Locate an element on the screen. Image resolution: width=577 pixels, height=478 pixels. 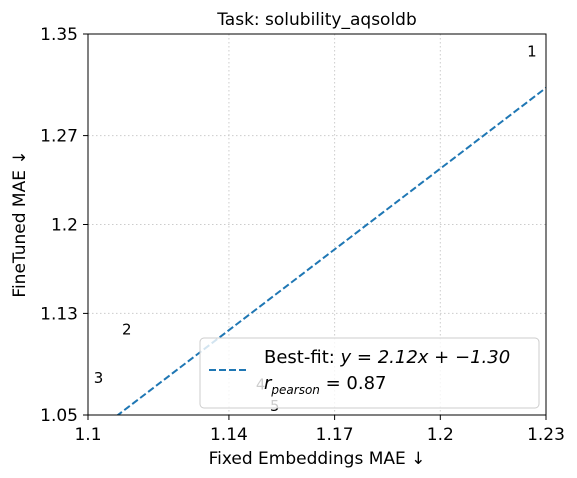
legend-fit-entry: Best-fit: y = 2.12x + −1.30 is located at coordinates (387, 357).